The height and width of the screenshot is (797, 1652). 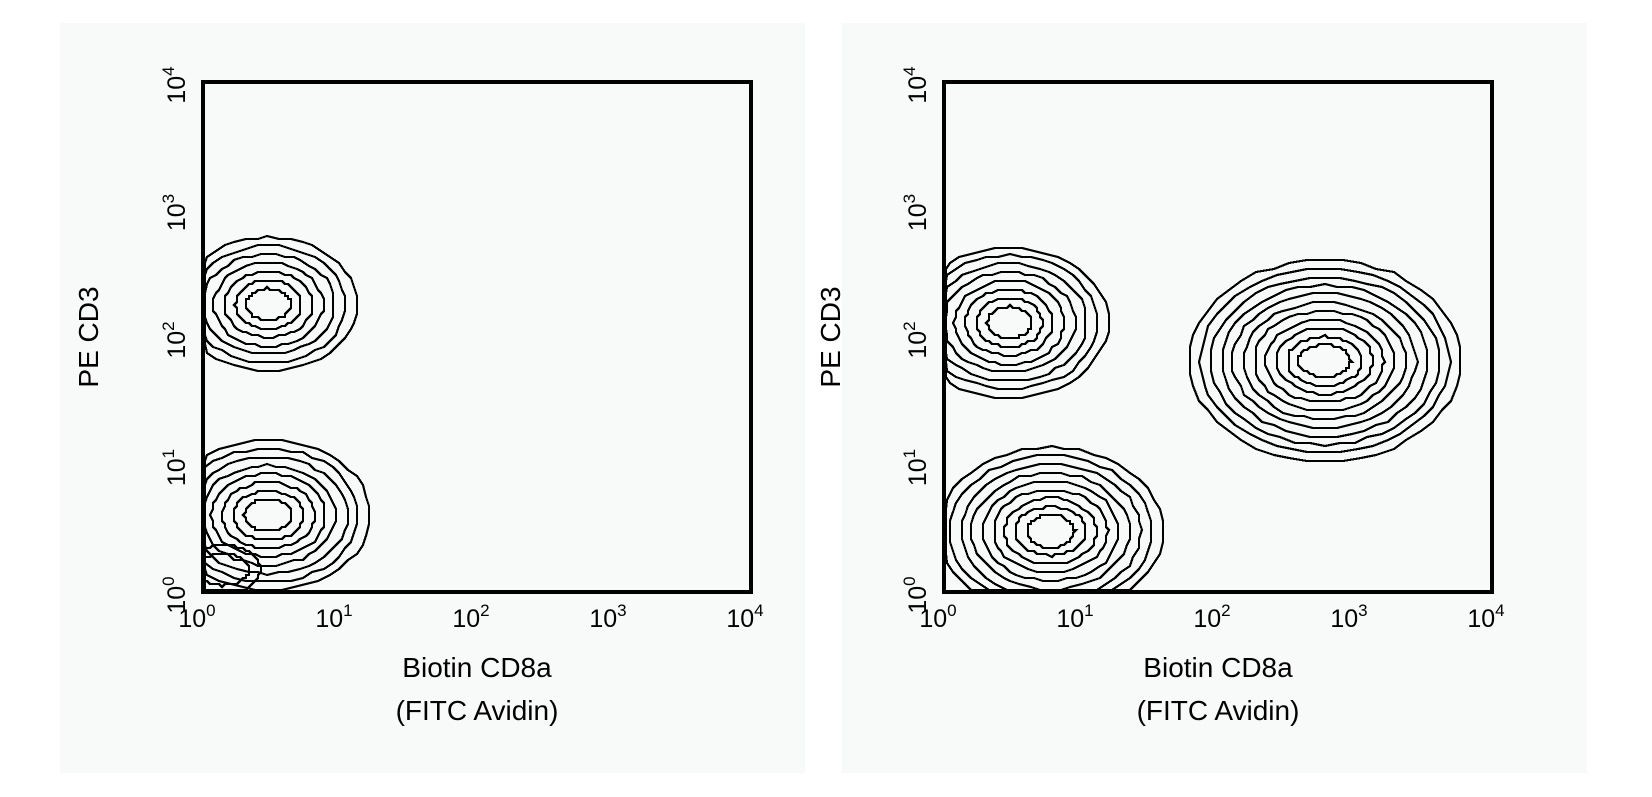 What do you see at coordinates (175, 467) in the screenshot?
I see `left-y-tick-label: 10¹` at bounding box center [175, 467].